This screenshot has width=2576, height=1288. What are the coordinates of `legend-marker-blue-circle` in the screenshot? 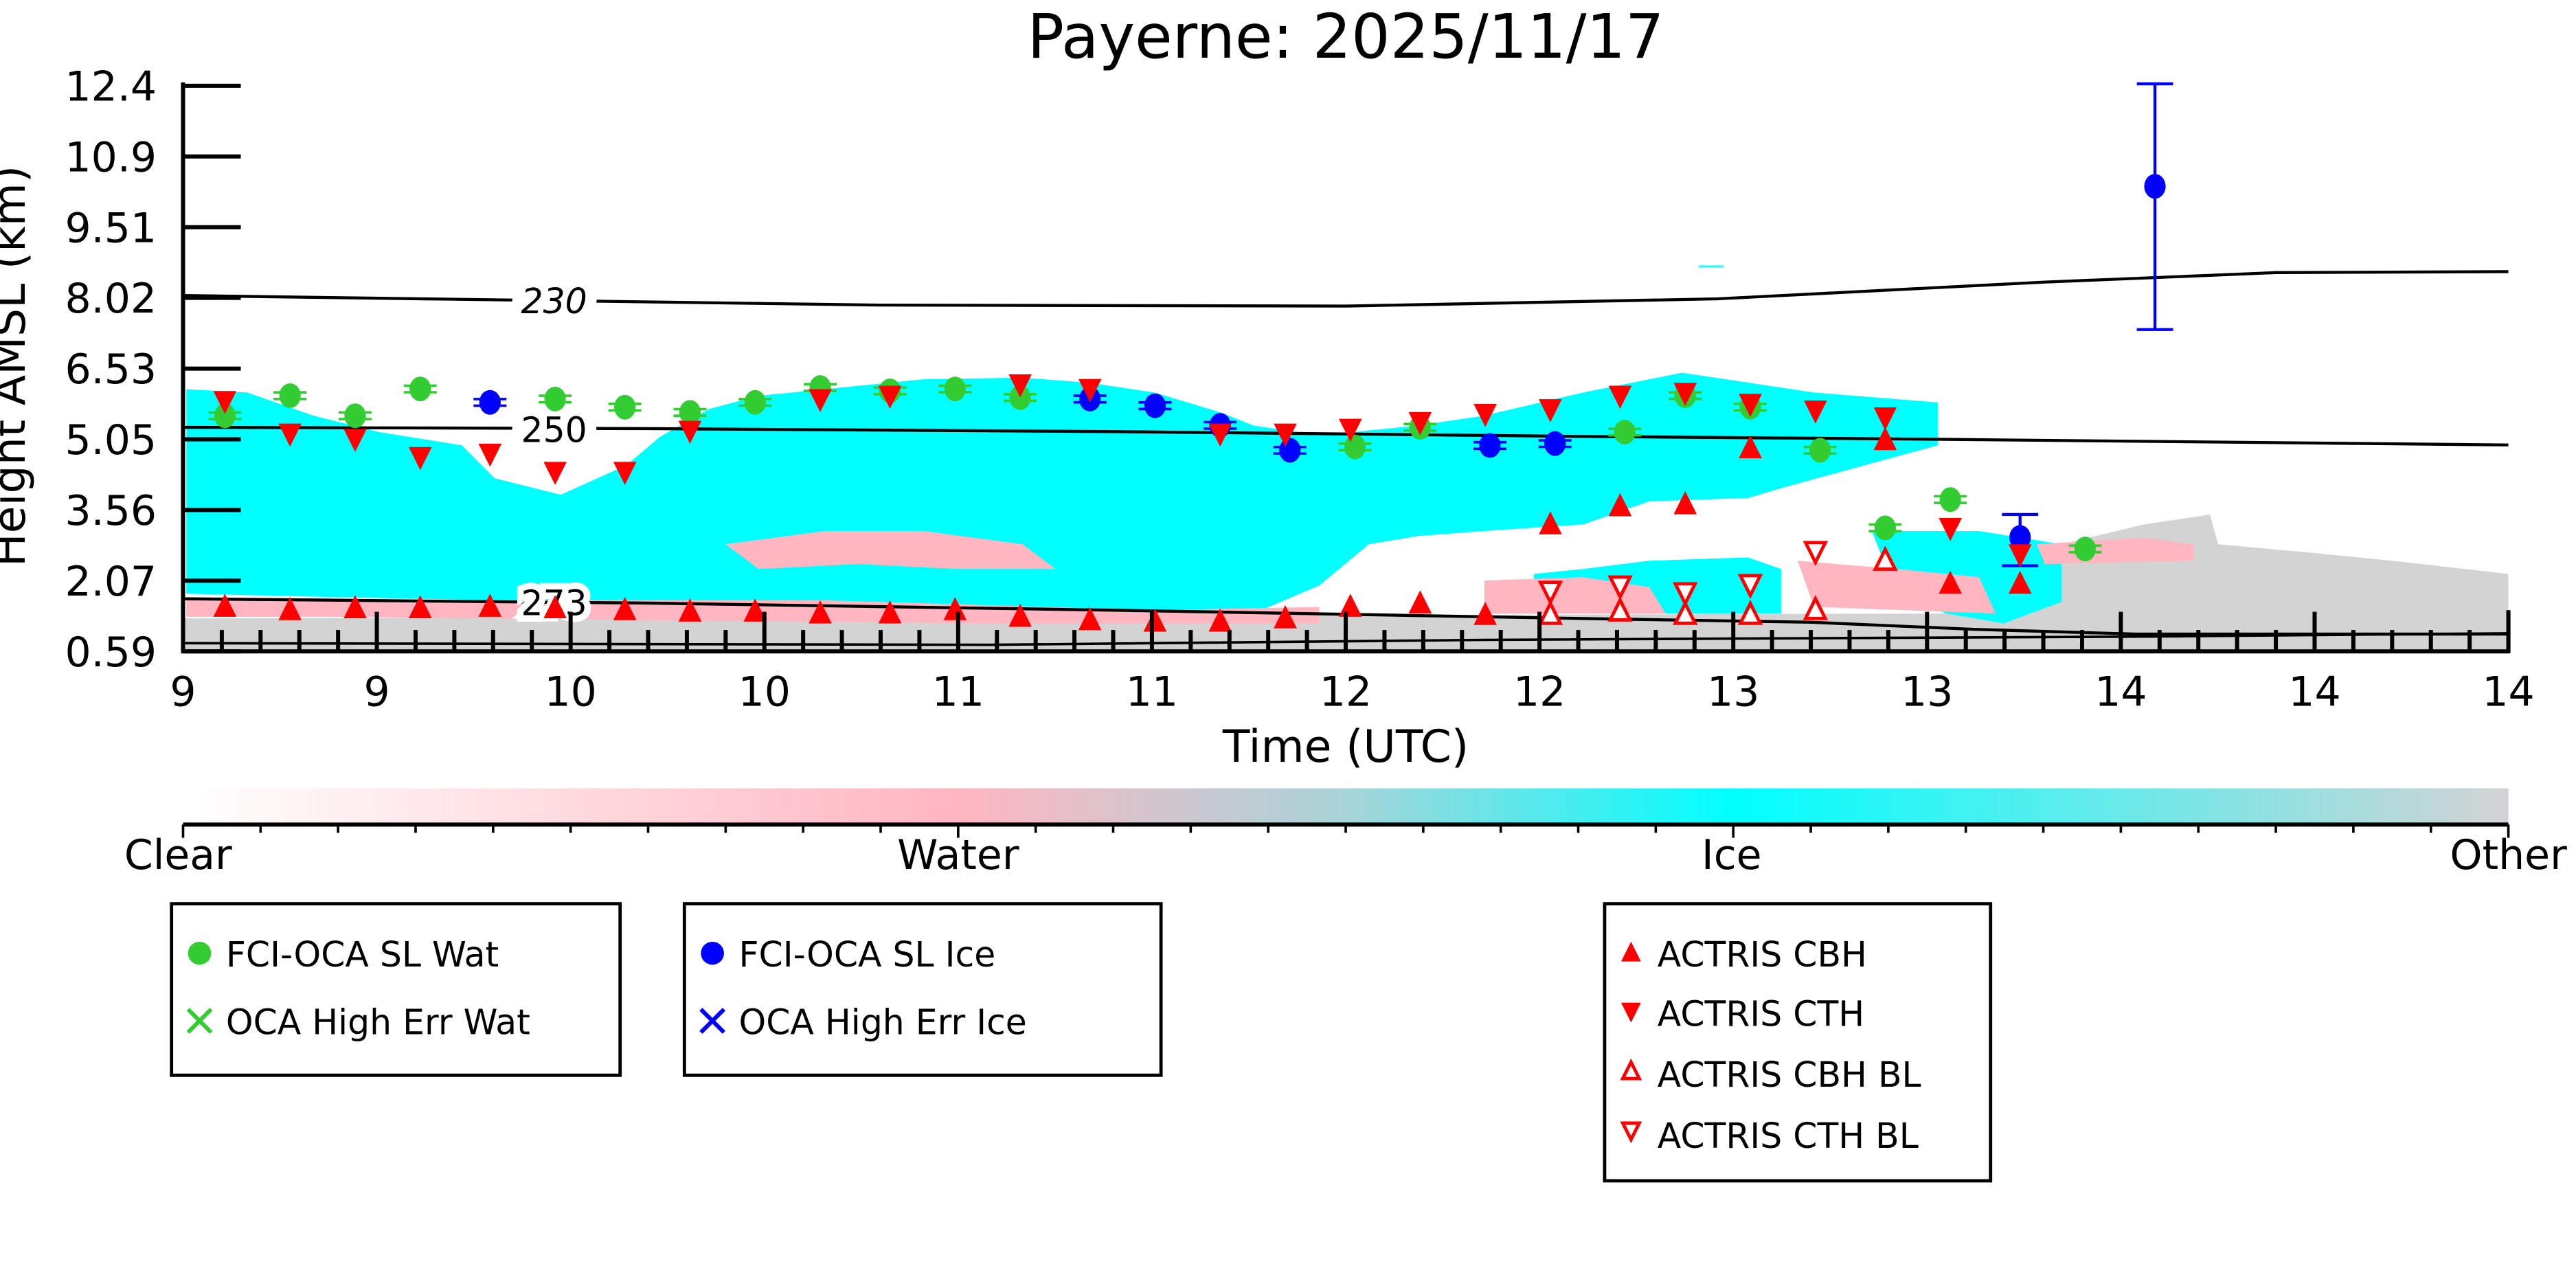 It's located at (712, 953).